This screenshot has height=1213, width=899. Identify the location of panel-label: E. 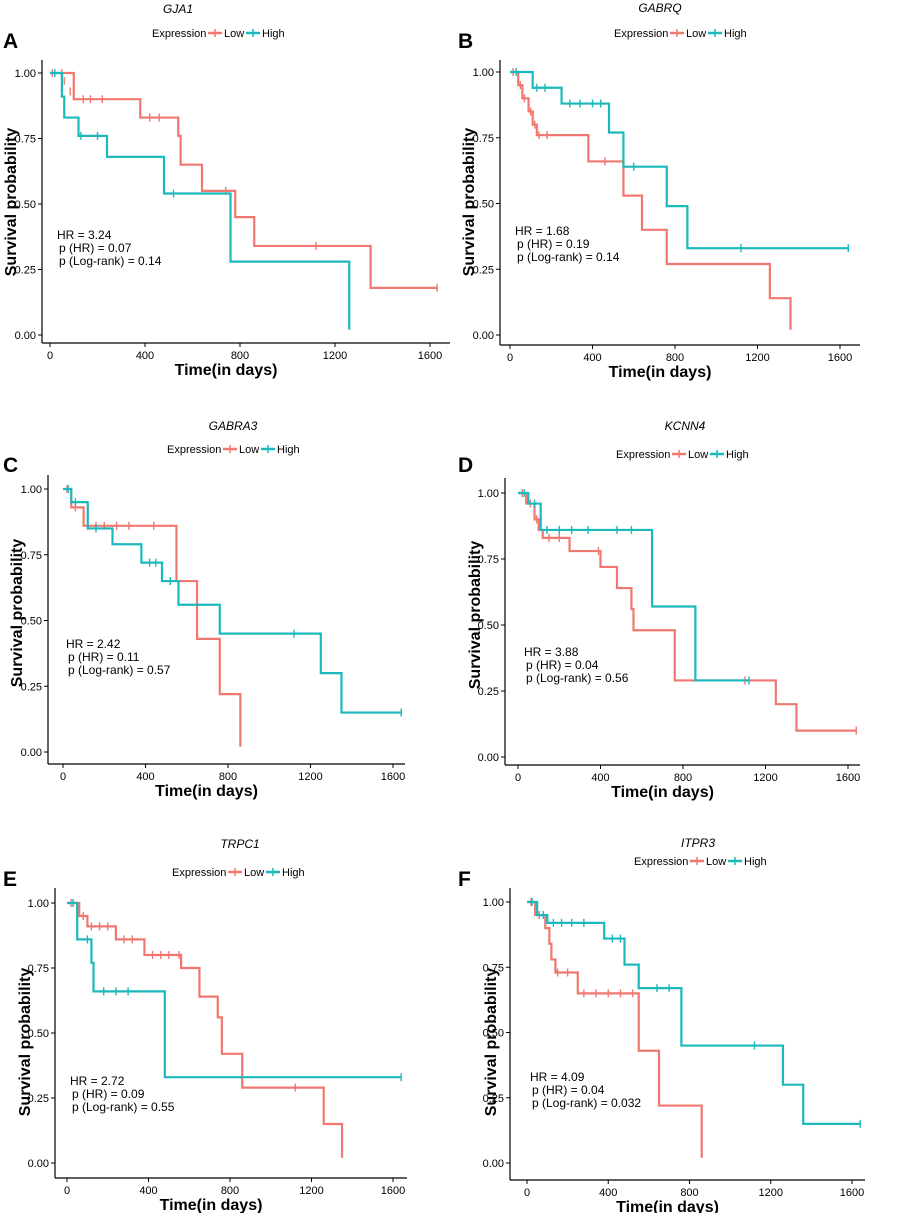
(10, 879).